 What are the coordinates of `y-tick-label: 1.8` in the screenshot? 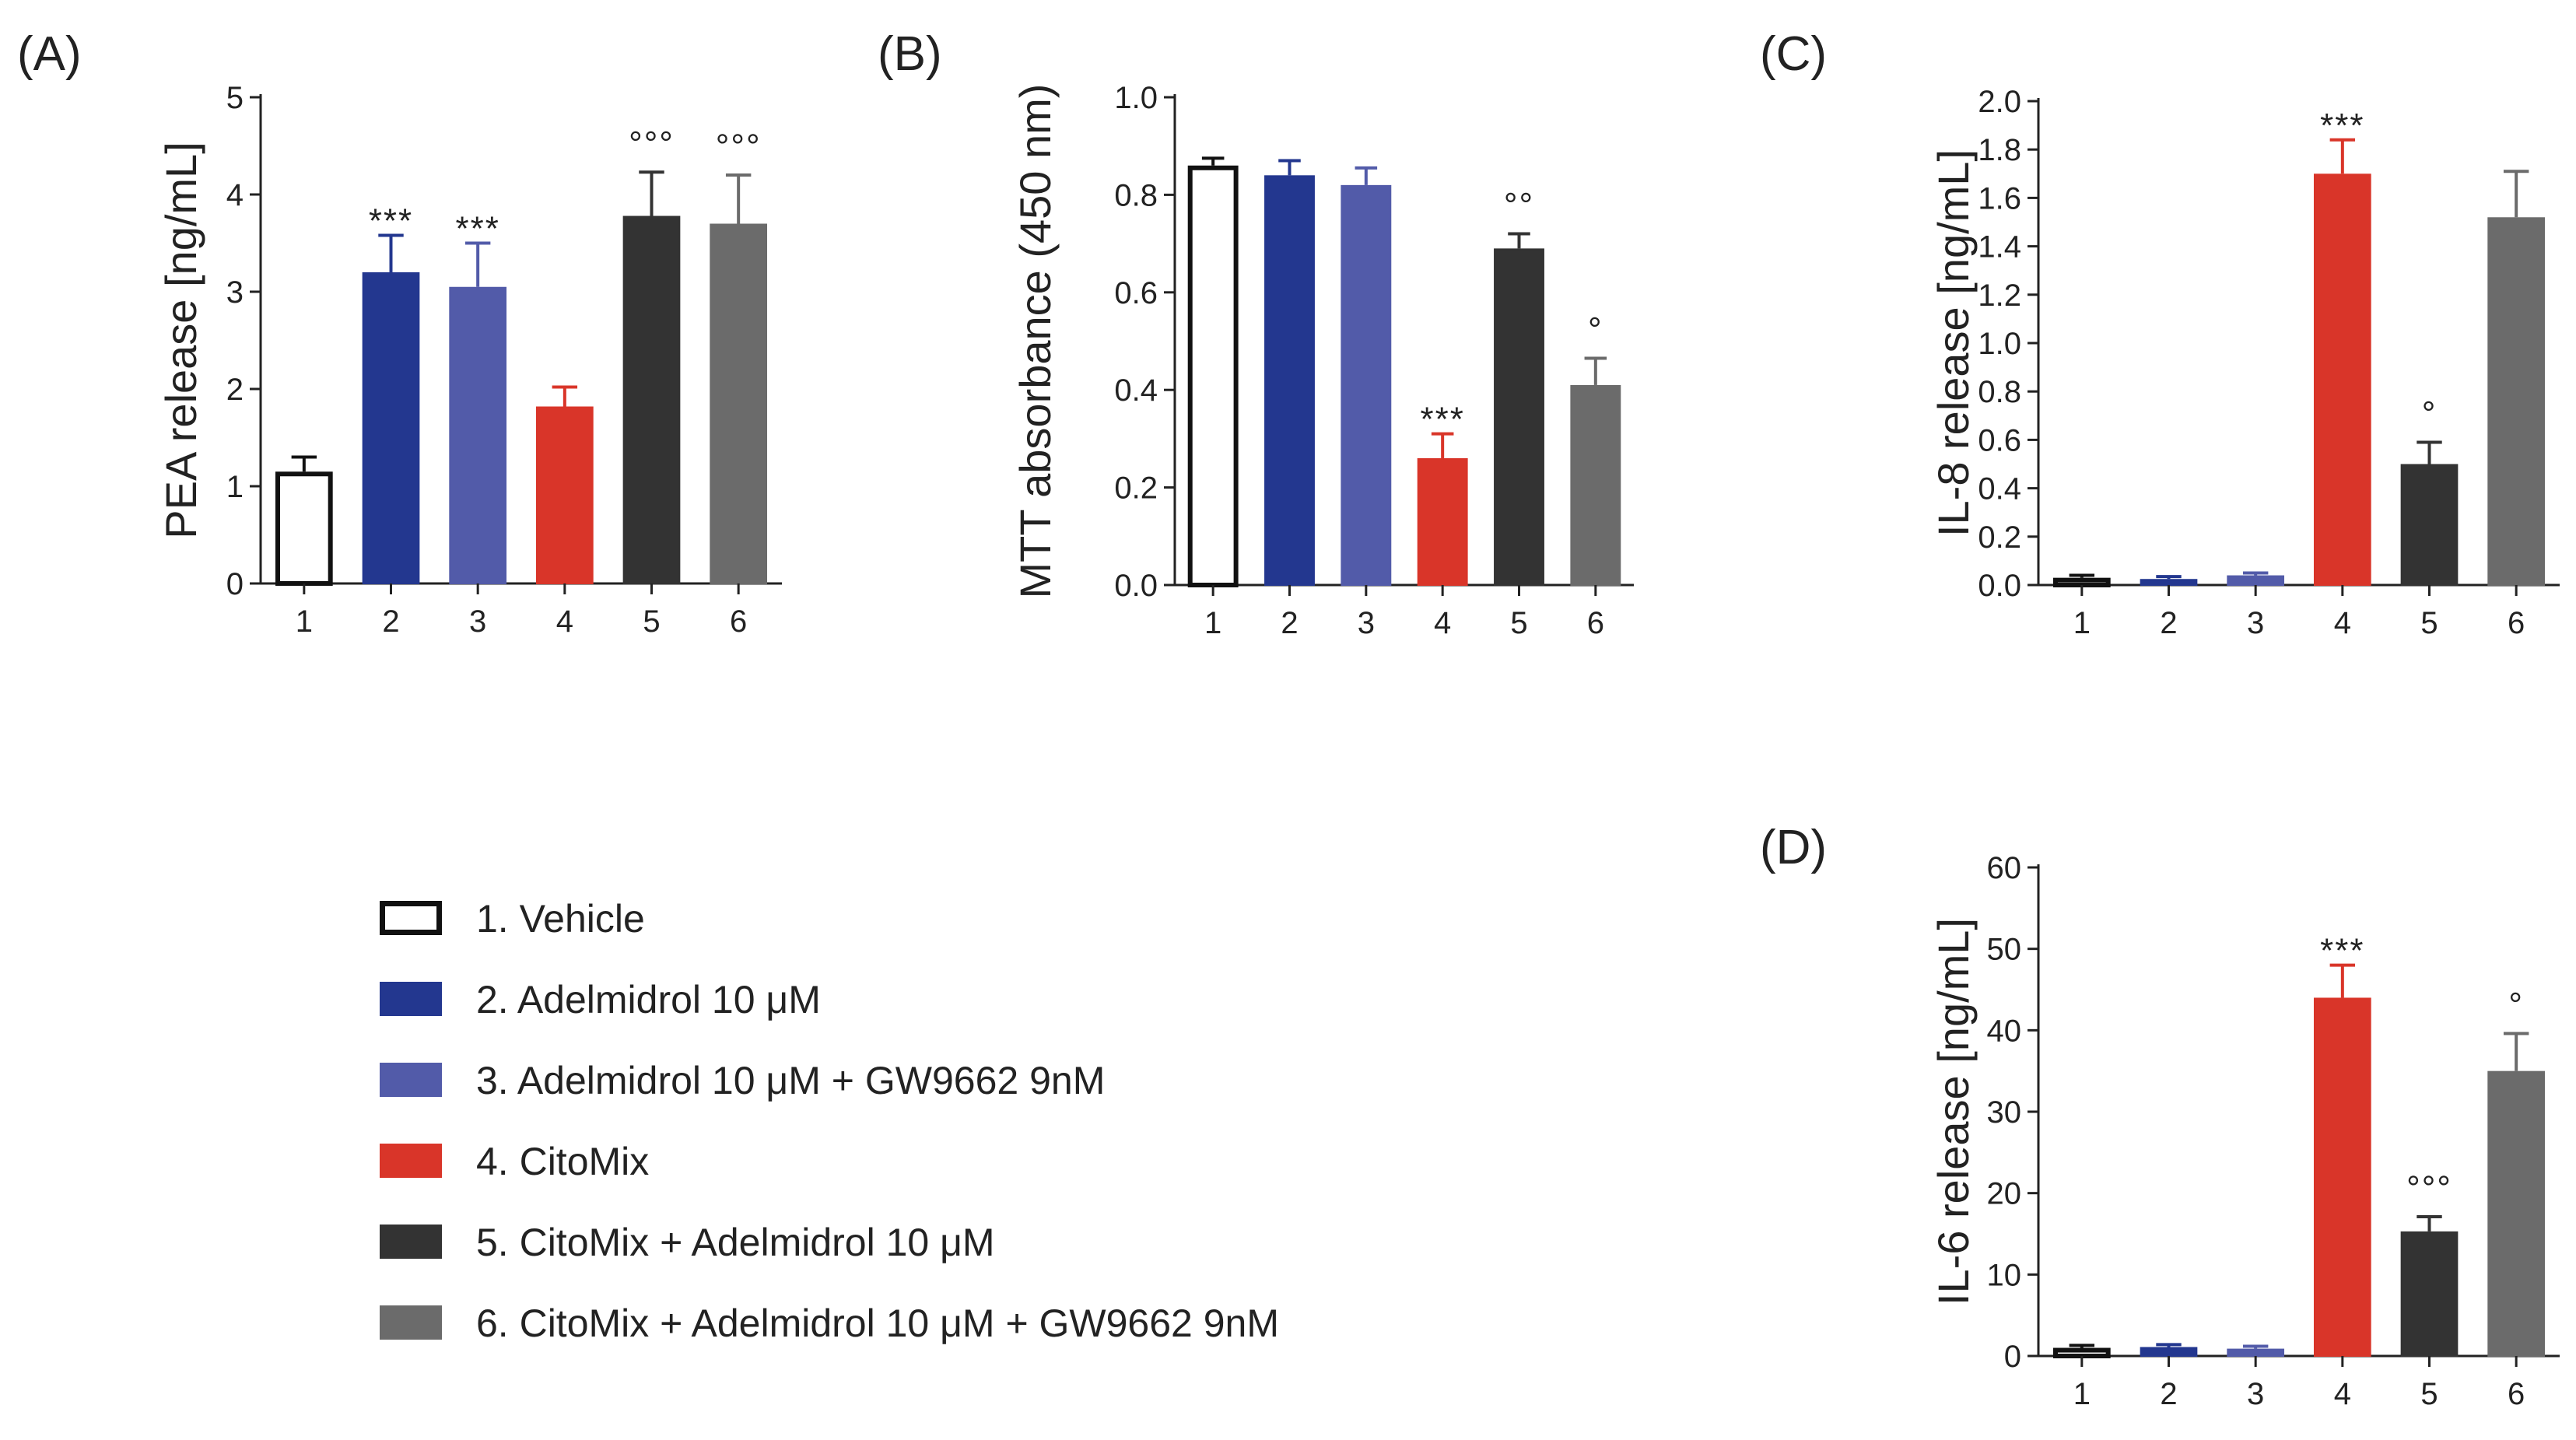 It's located at (1999, 150).